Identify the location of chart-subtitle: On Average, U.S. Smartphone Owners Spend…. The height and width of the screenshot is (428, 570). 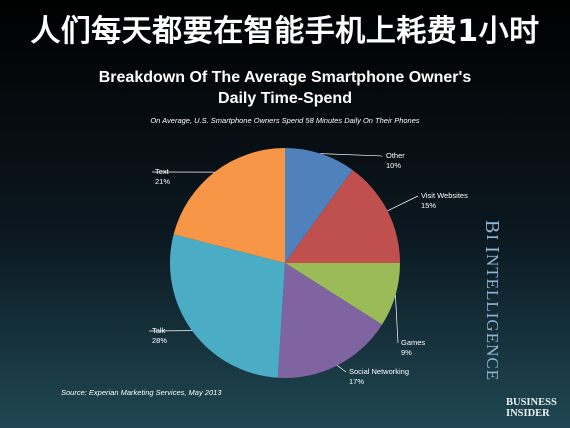
(285, 120).